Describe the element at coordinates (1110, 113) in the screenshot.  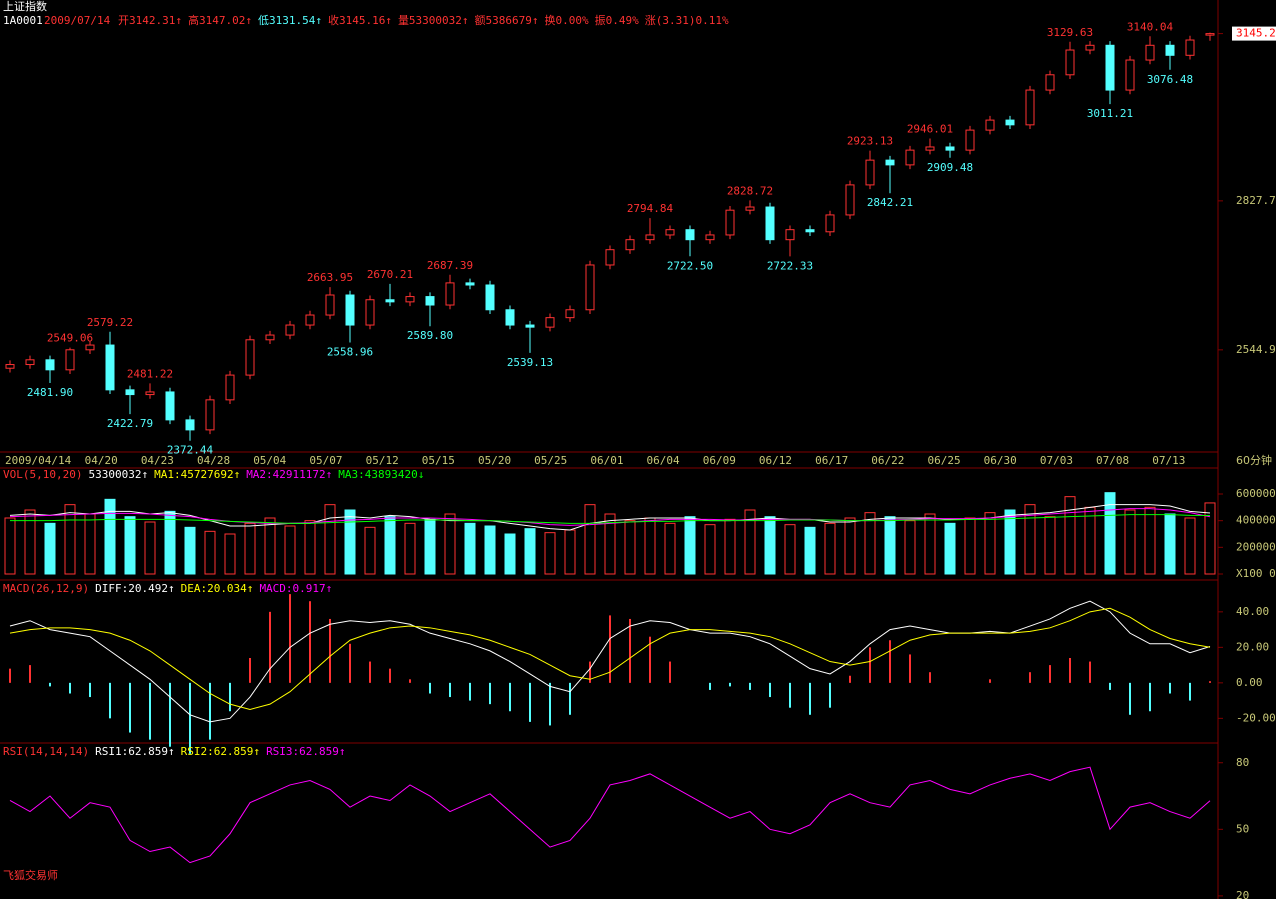
I see `low-label: 3011.21` at that location.